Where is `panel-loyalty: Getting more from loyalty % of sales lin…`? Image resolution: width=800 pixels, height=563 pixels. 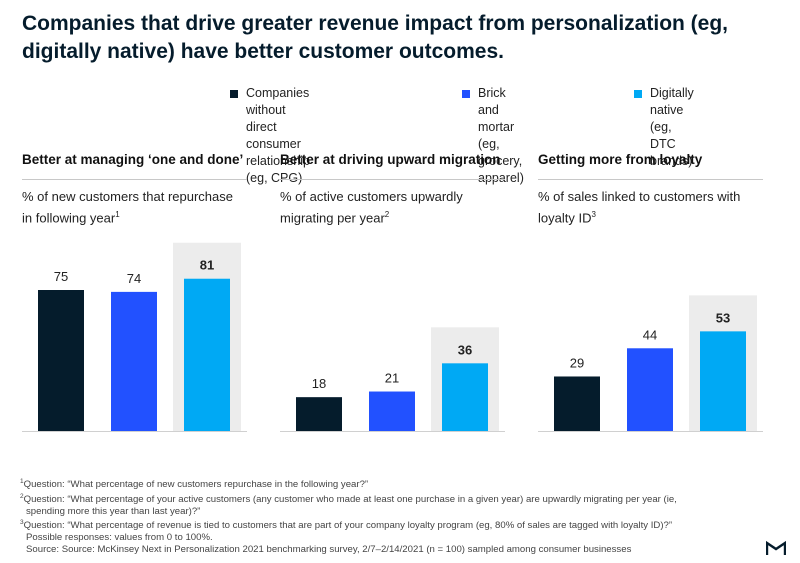
panel-loyalty: Getting more from loyalty % of sales lin… is located at coordinates (650, 295).